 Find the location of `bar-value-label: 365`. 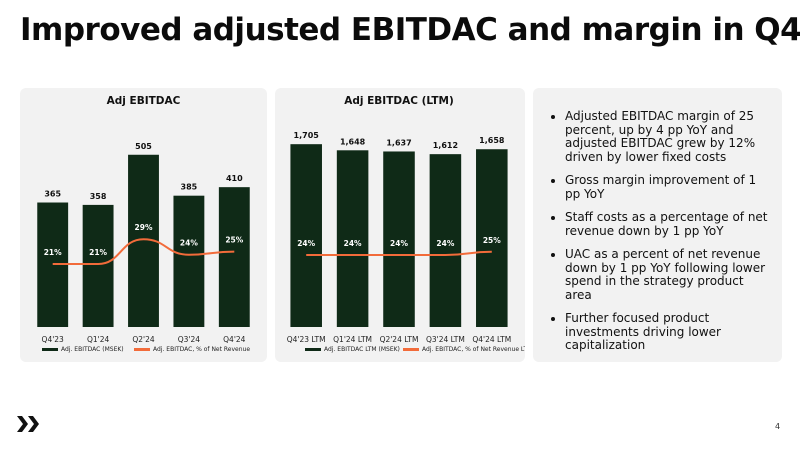

bar-value-label: 365 is located at coordinates (52, 194).